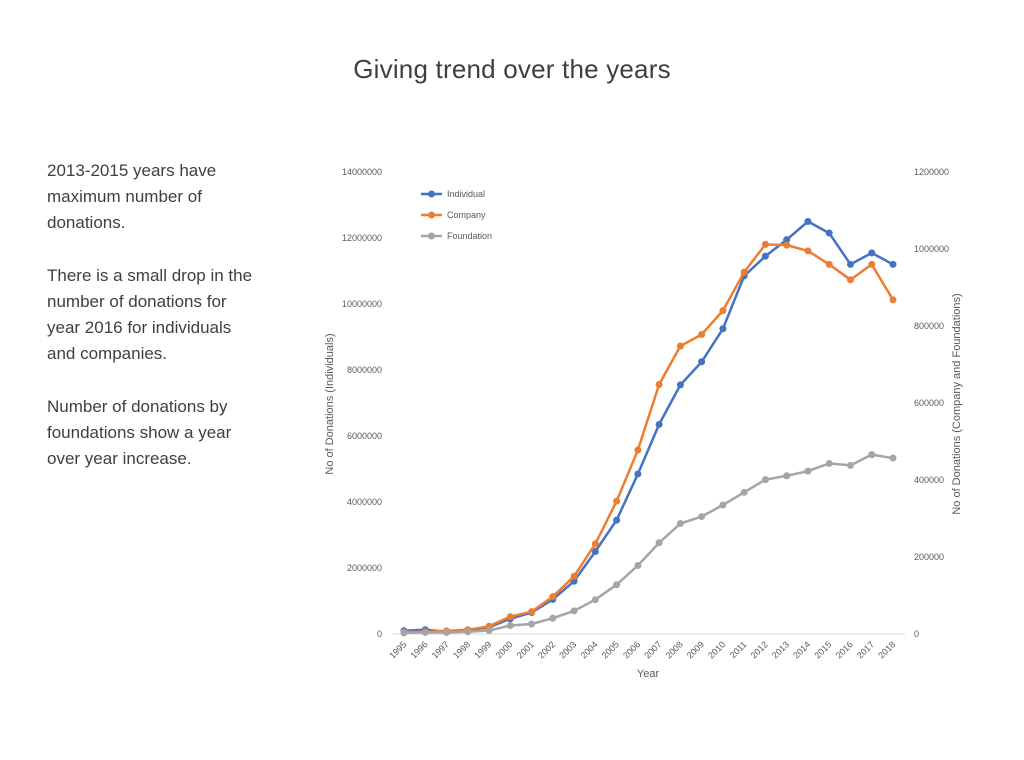 The height and width of the screenshot is (760, 1024). I want to click on x-tick-label: 2012, so click(759, 649).